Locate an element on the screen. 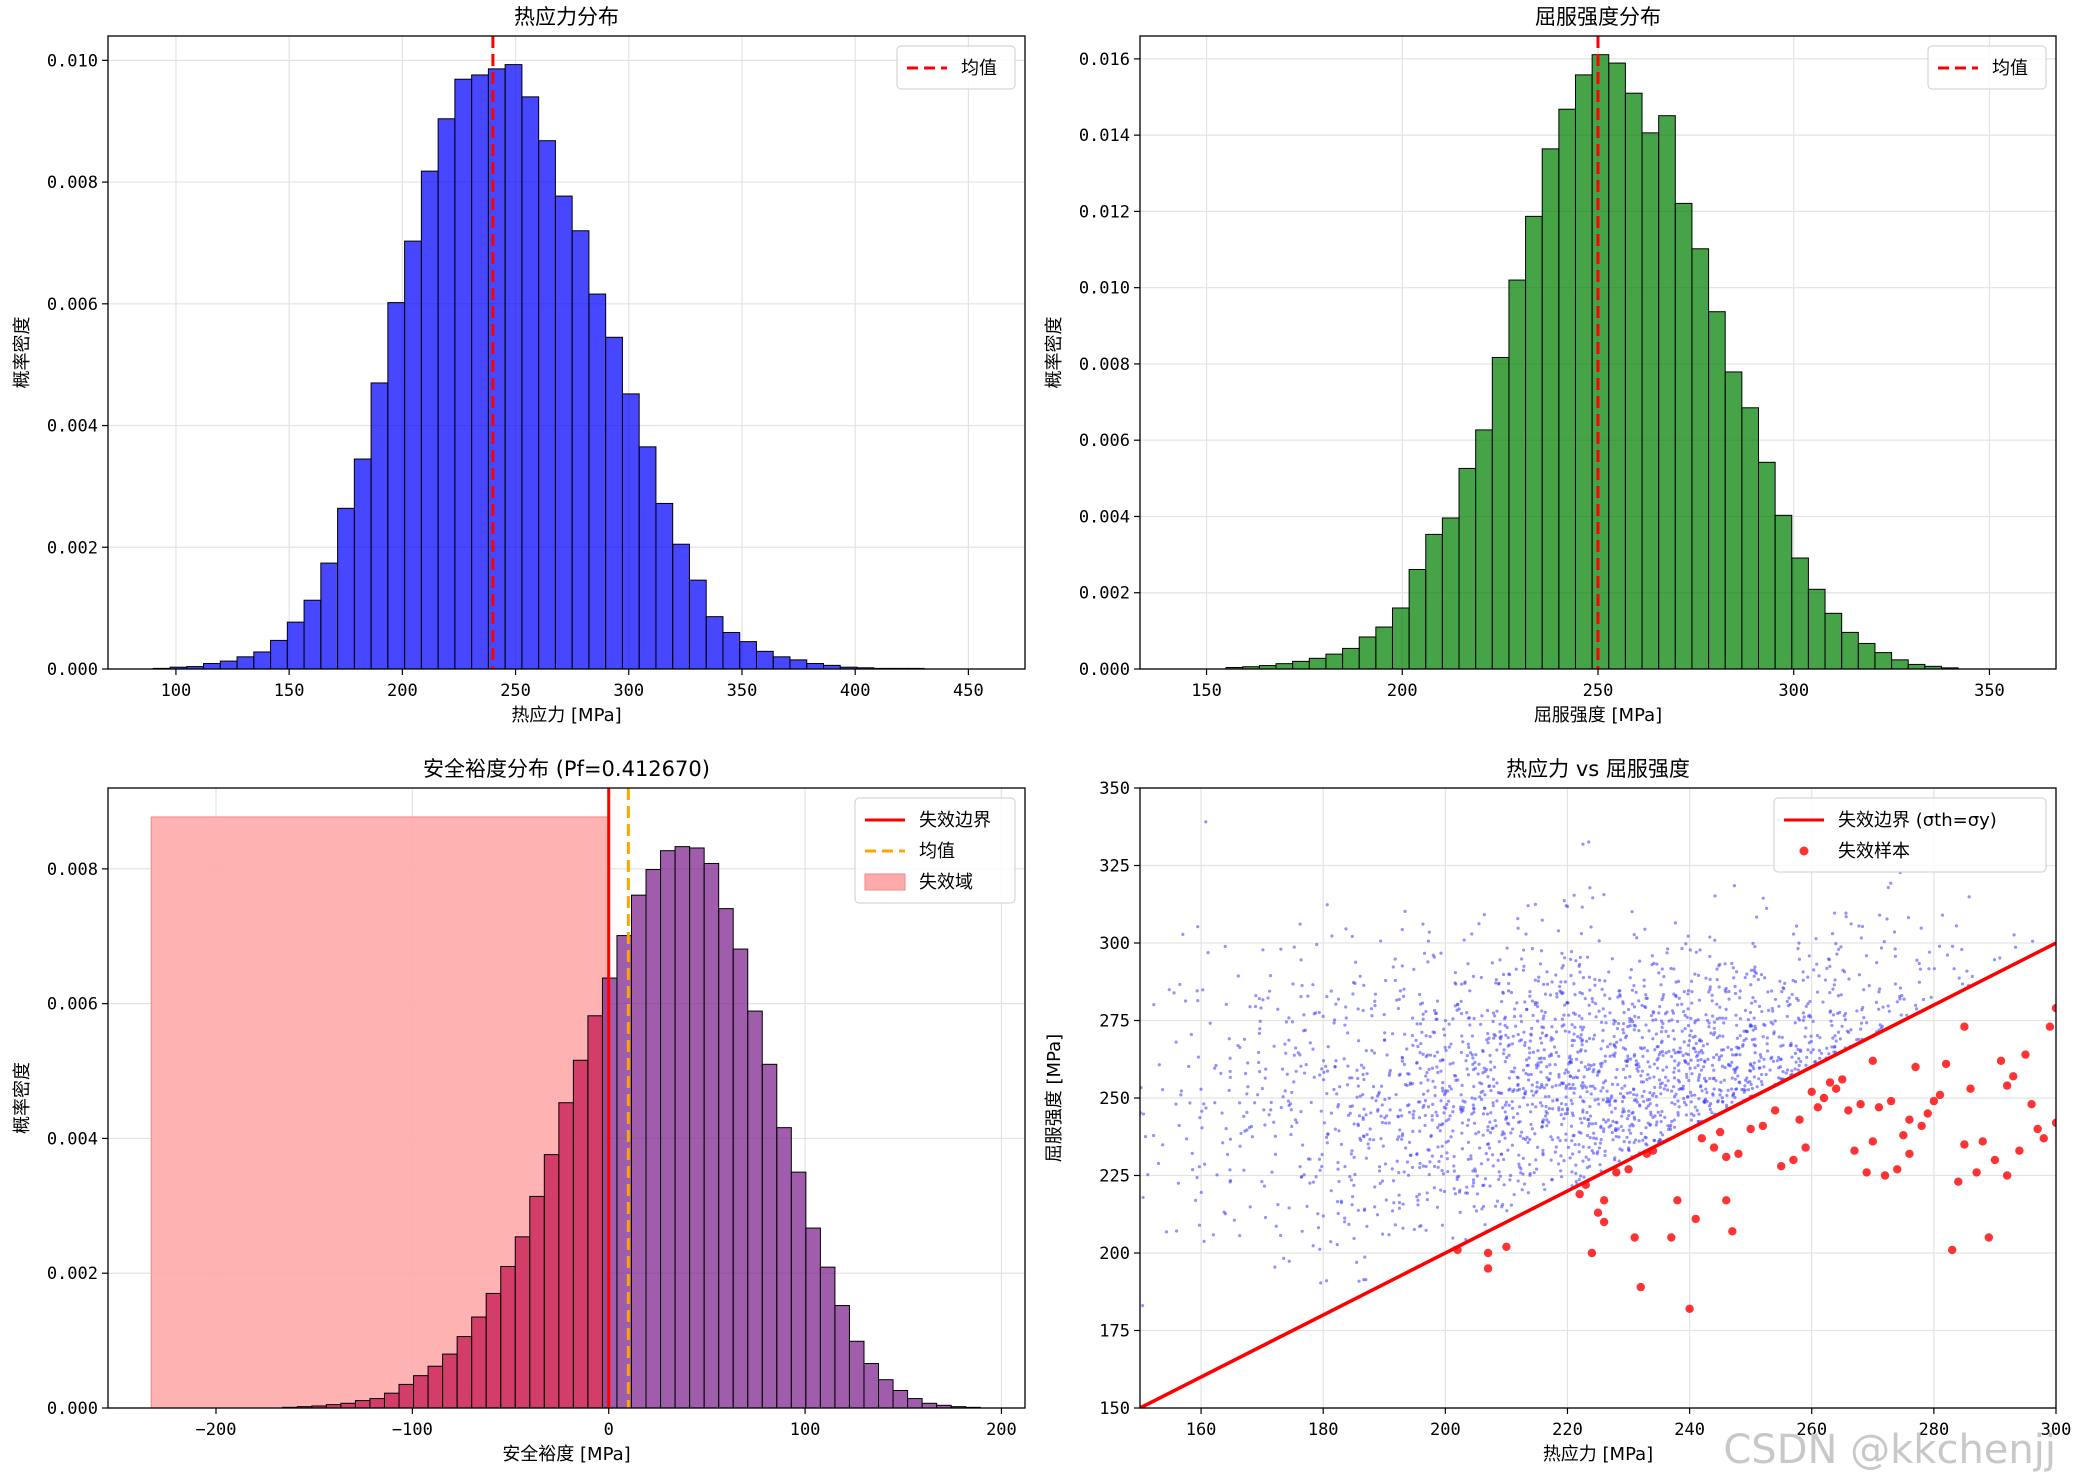 The image size is (2086, 1483). legend: 均值 is located at coordinates (1987, 67).